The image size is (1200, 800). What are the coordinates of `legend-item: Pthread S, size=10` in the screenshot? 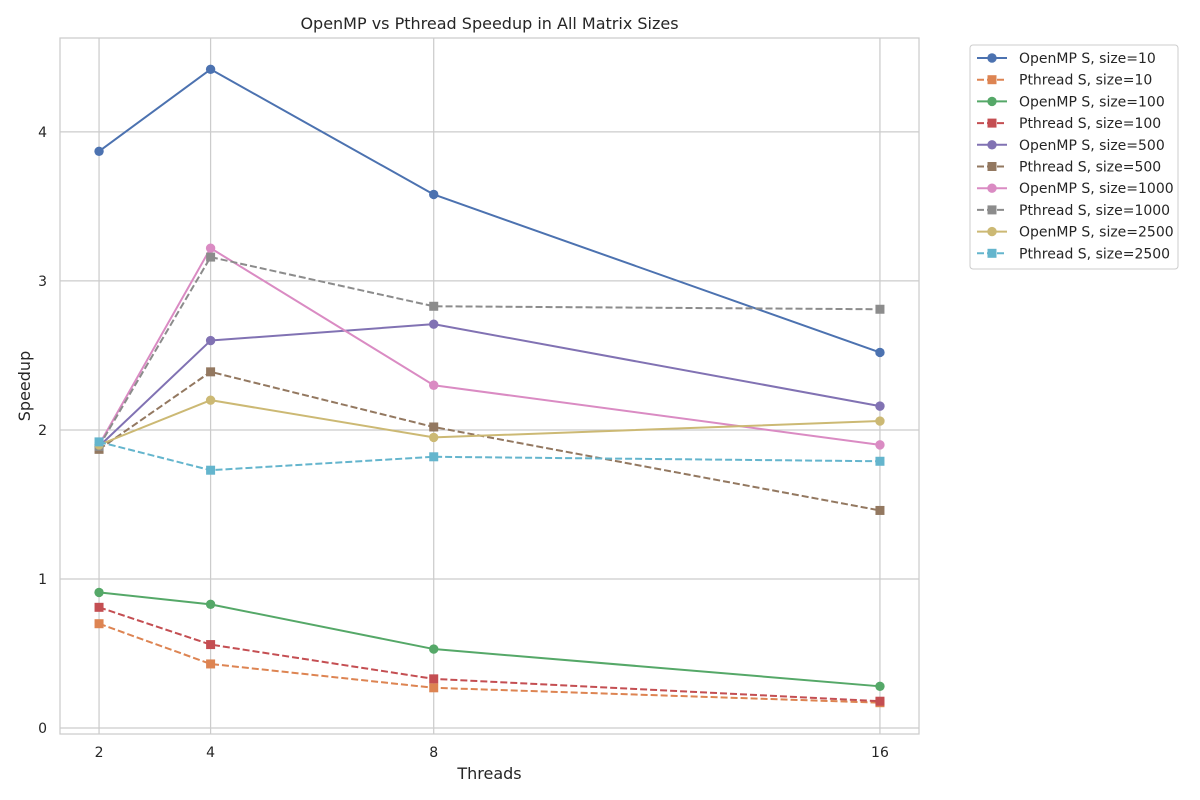 It's located at (1064, 81).